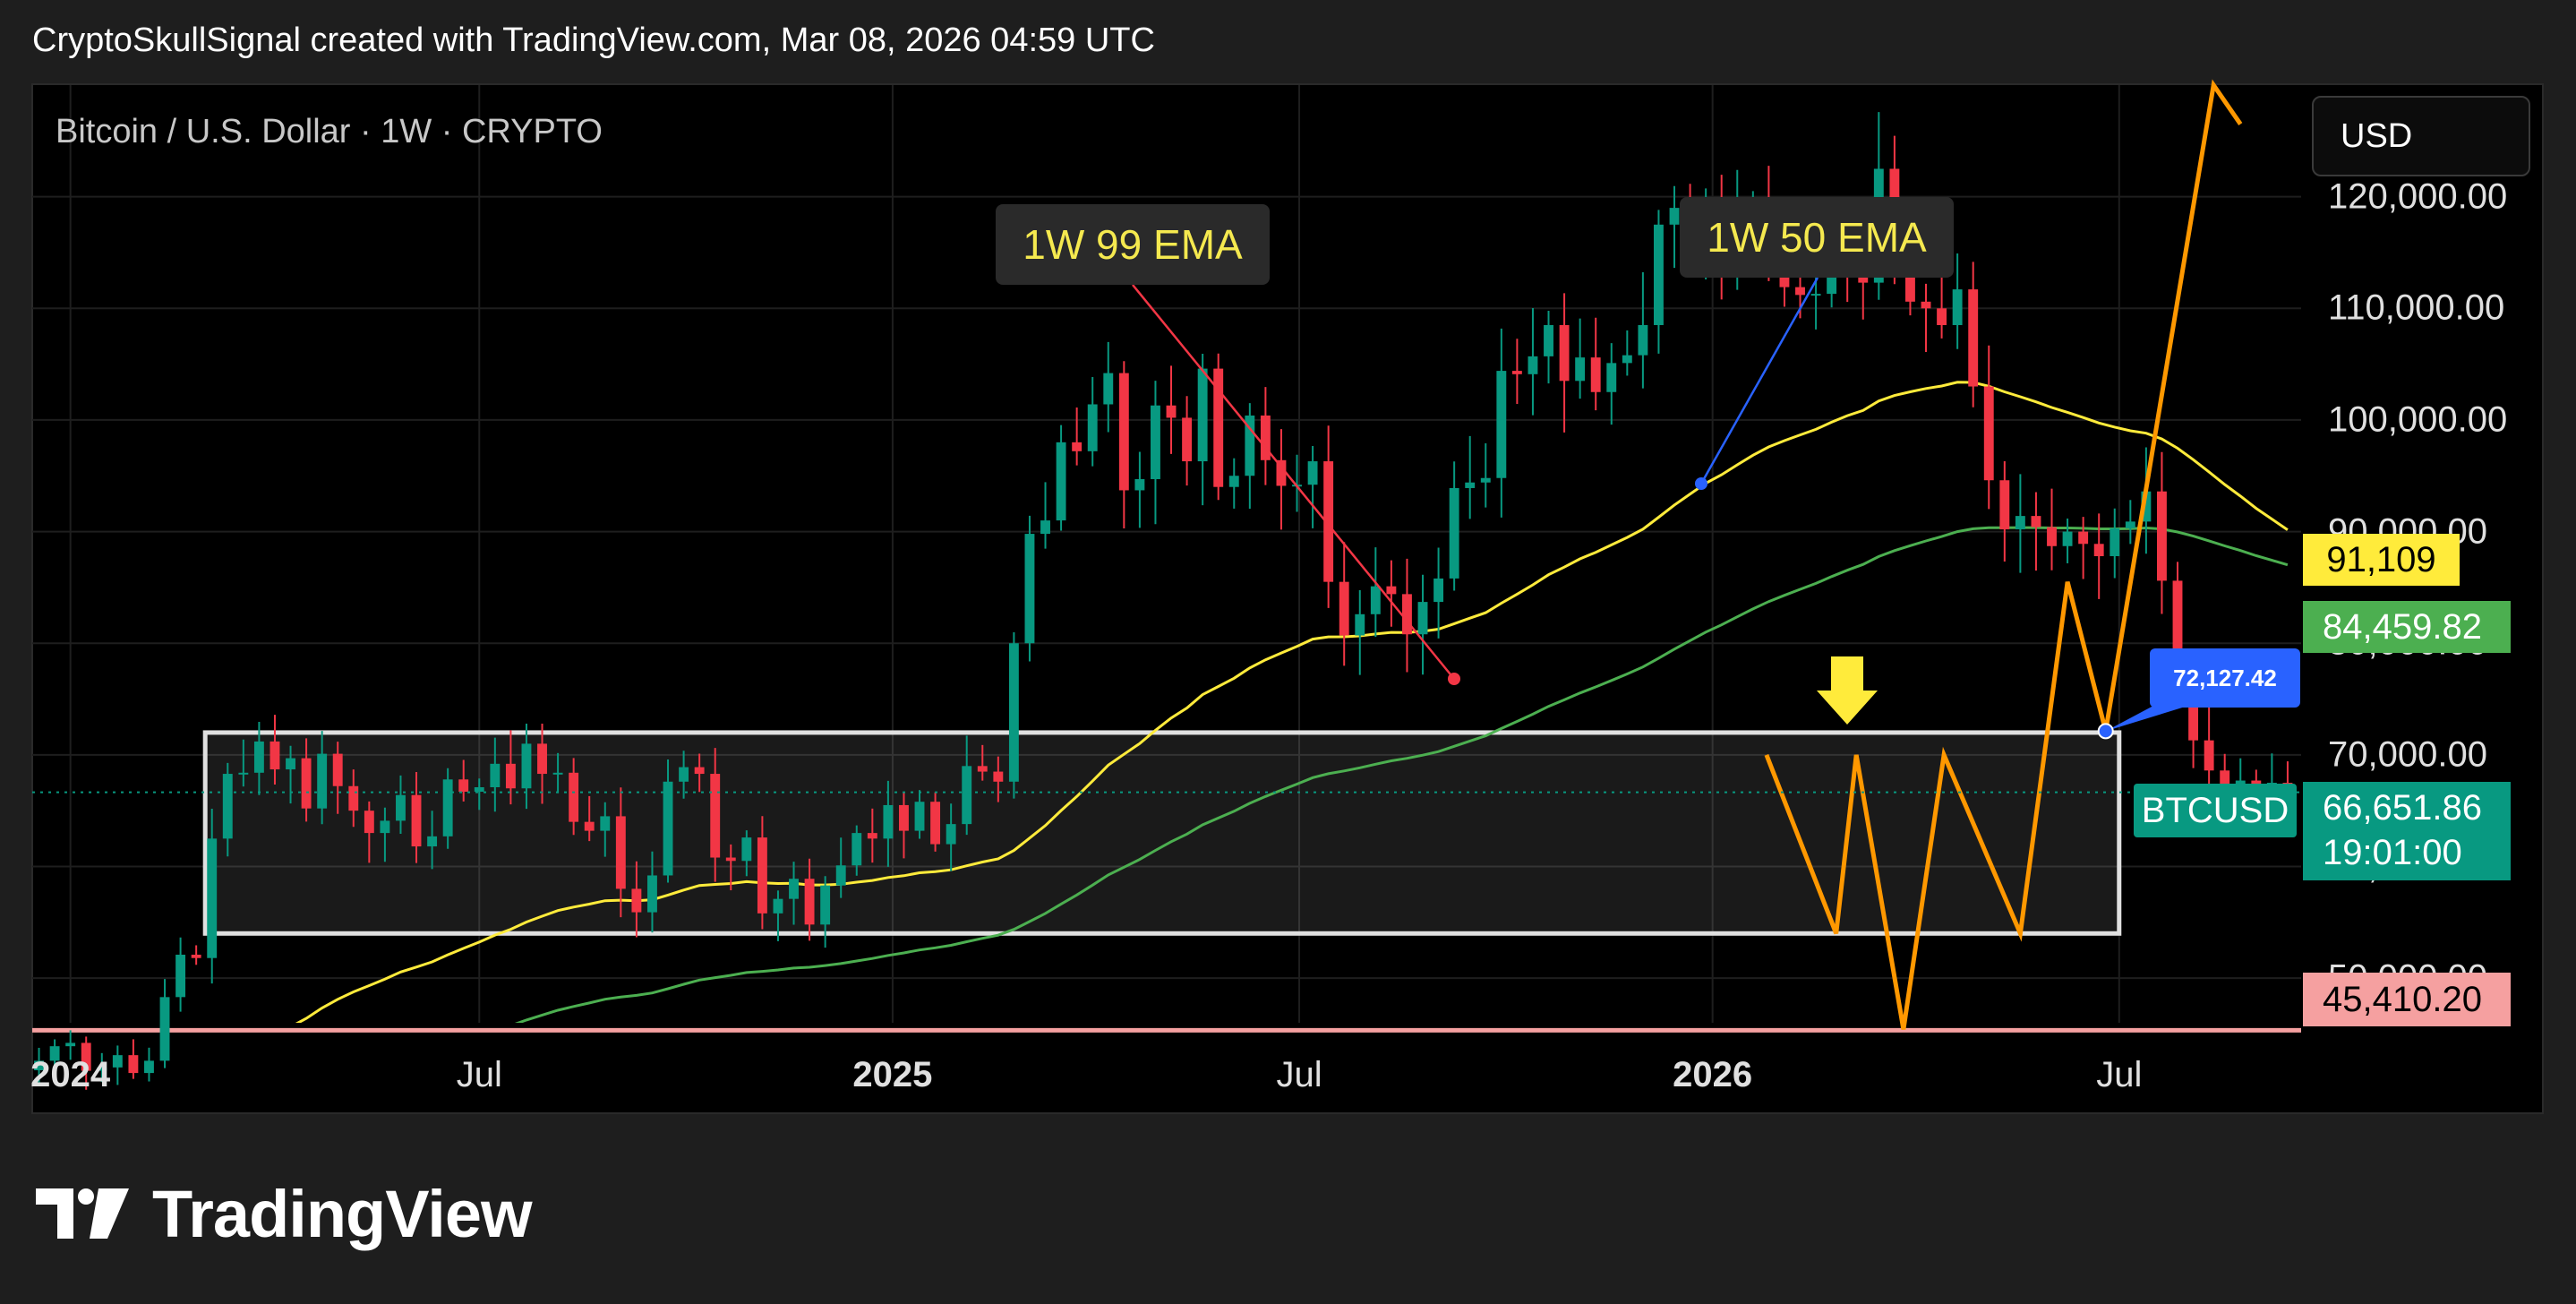  Describe the element at coordinates (342, 1213) in the screenshot. I see `tradingview-wordmark: TradingView` at that location.